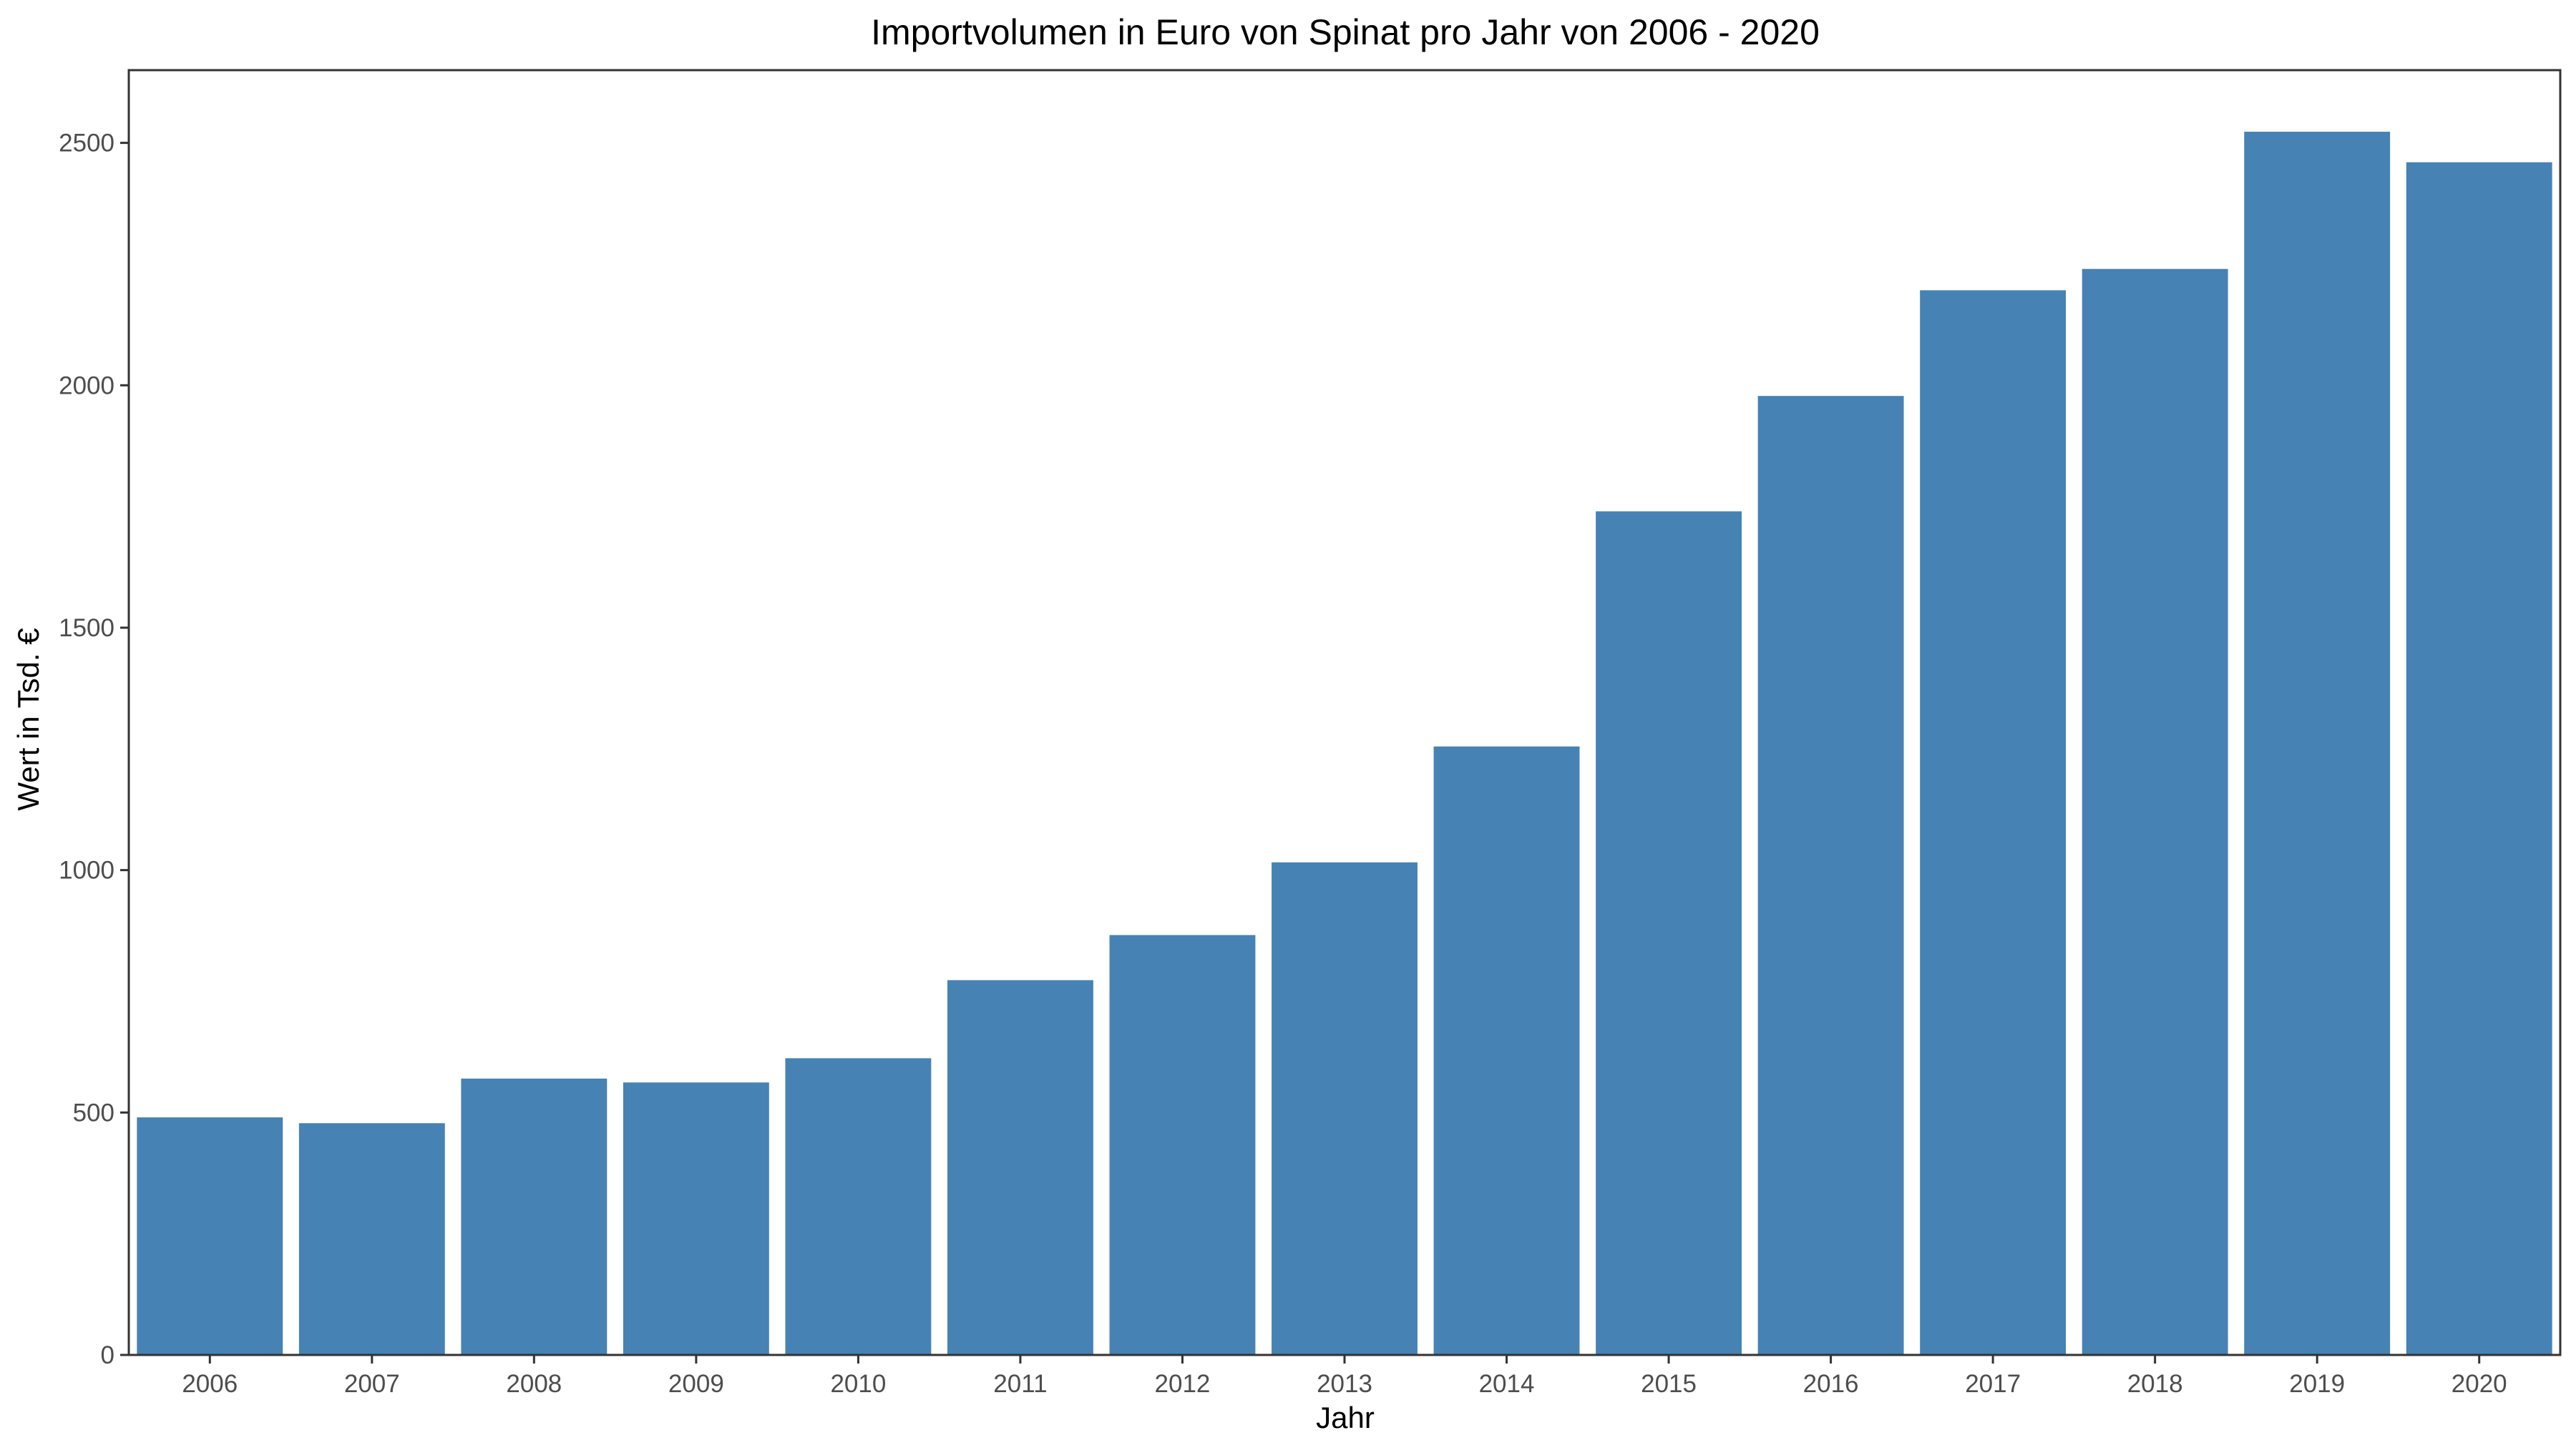  What do you see at coordinates (93, 1113) in the screenshot?
I see `y-tick-label-500: 500` at bounding box center [93, 1113].